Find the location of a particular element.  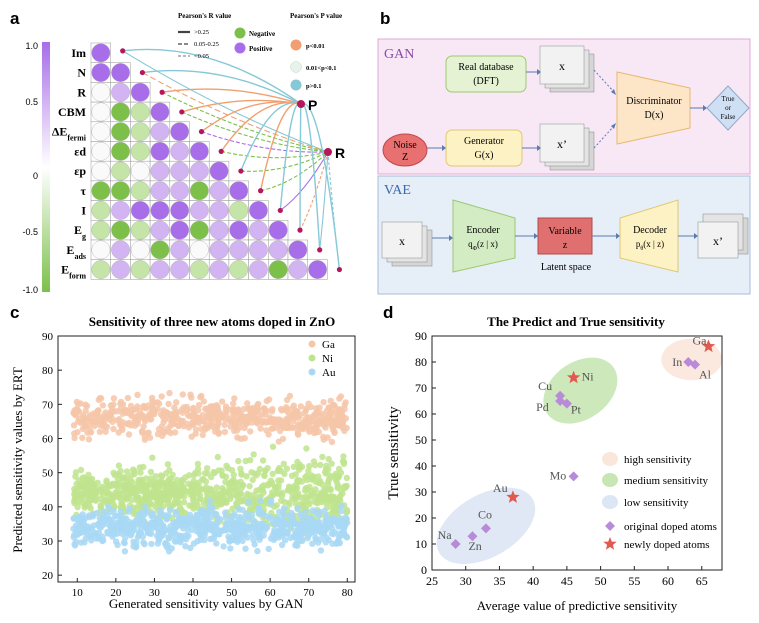

variable-label: ΔEfermi is located at coordinates (69, 134).